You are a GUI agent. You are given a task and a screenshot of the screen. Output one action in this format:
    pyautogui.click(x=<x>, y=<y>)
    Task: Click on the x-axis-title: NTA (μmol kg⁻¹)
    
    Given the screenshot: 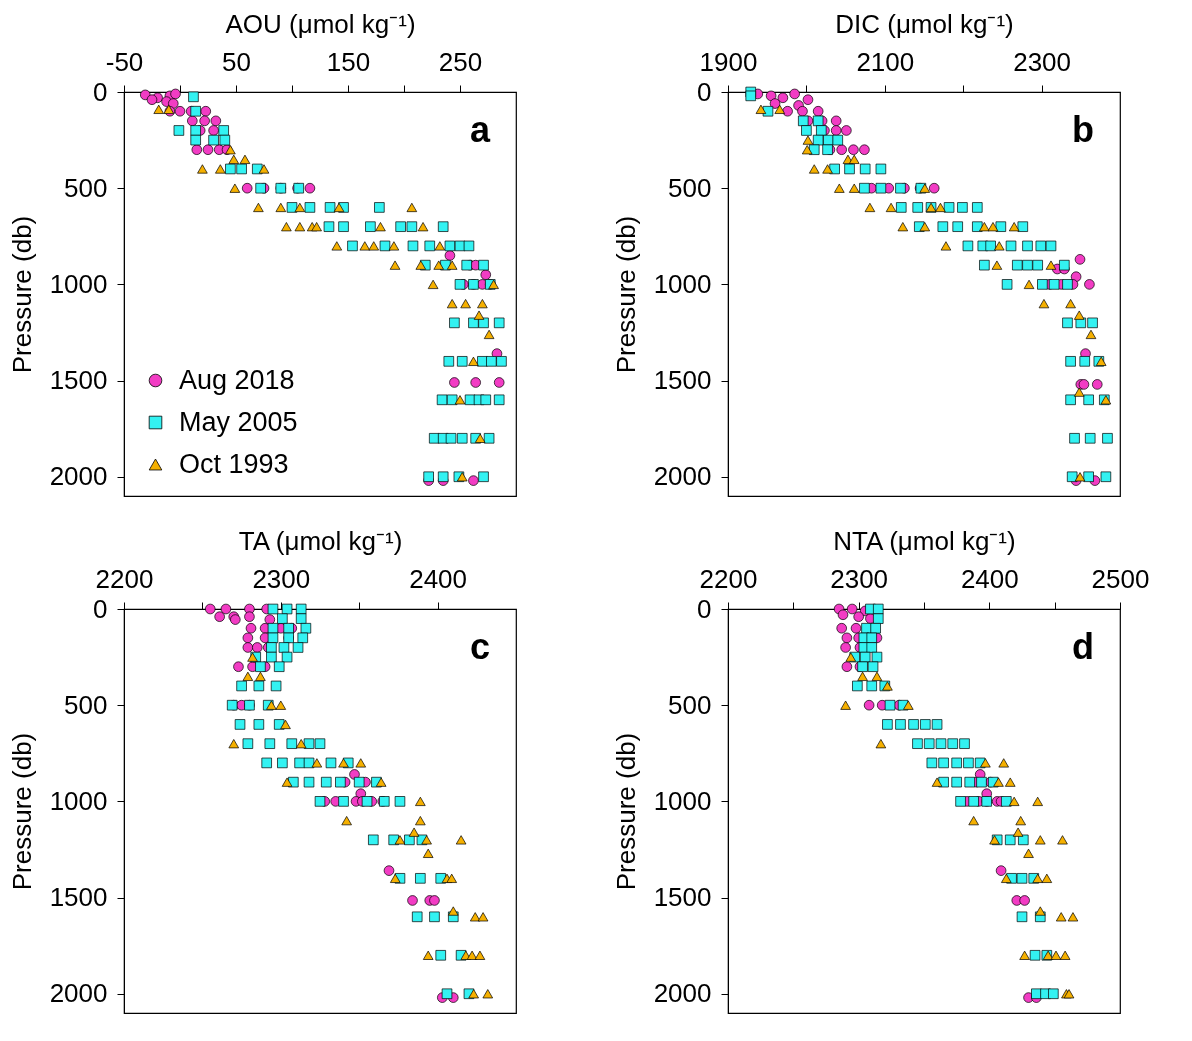 What is the action you would take?
    pyautogui.click(x=924, y=540)
    